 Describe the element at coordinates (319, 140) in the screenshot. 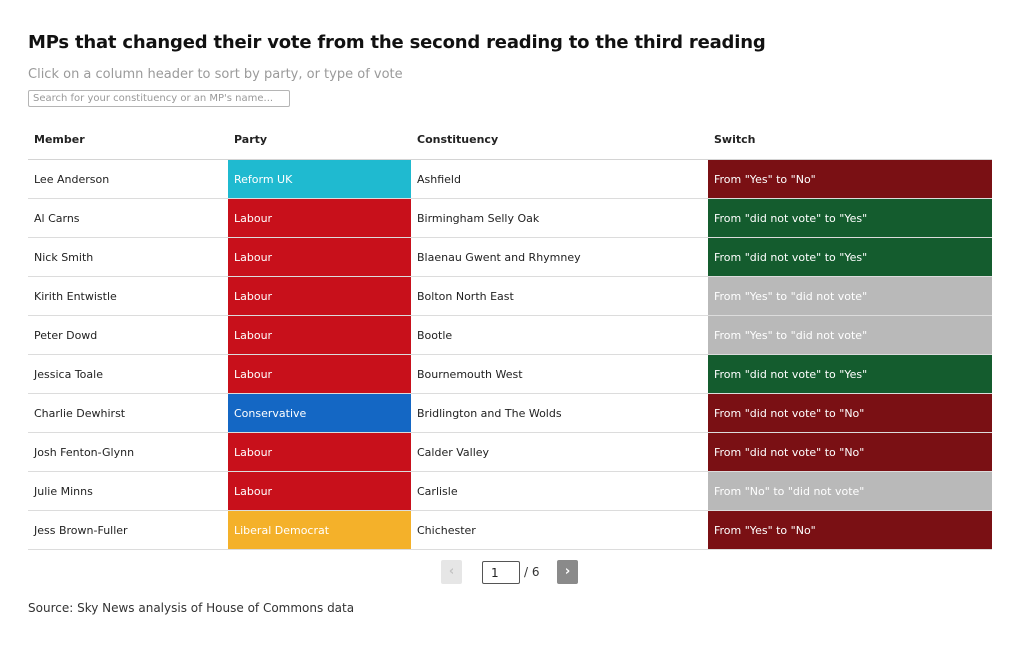

I see `column-header-party: Party` at that location.